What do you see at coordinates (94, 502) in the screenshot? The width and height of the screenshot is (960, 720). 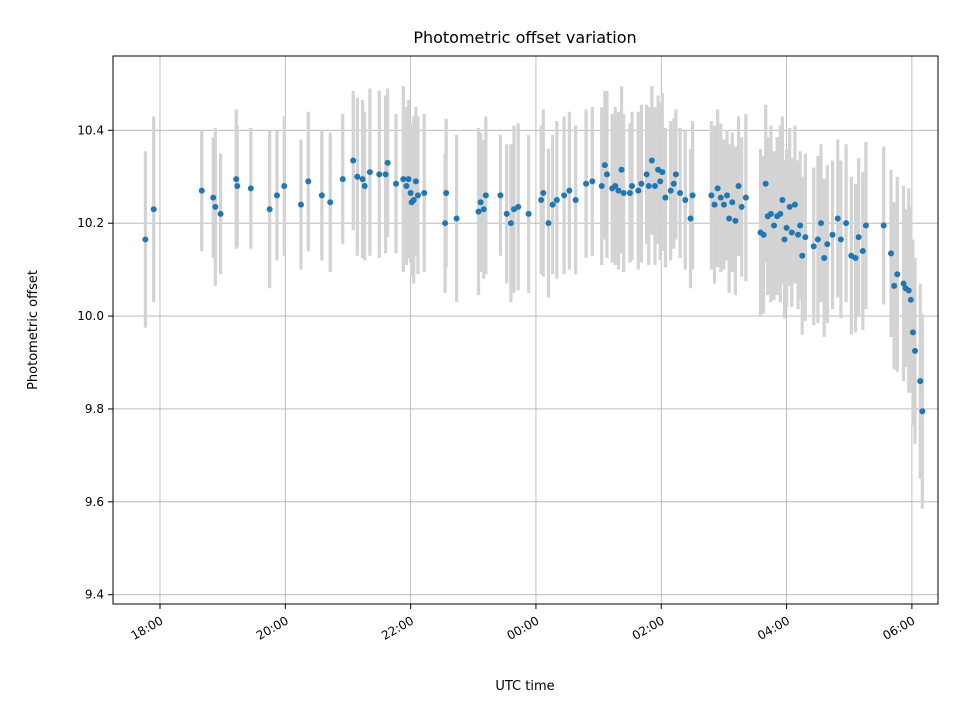 I see `y-tick-label: 9.6` at bounding box center [94, 502].